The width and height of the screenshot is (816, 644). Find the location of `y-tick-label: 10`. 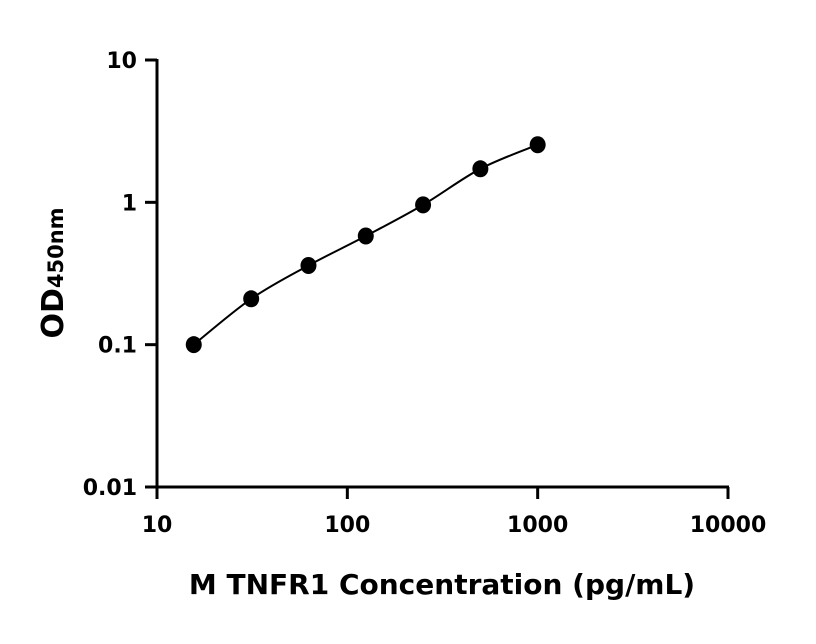

y-tick-label: 10 is located at coordinates (121, 61).